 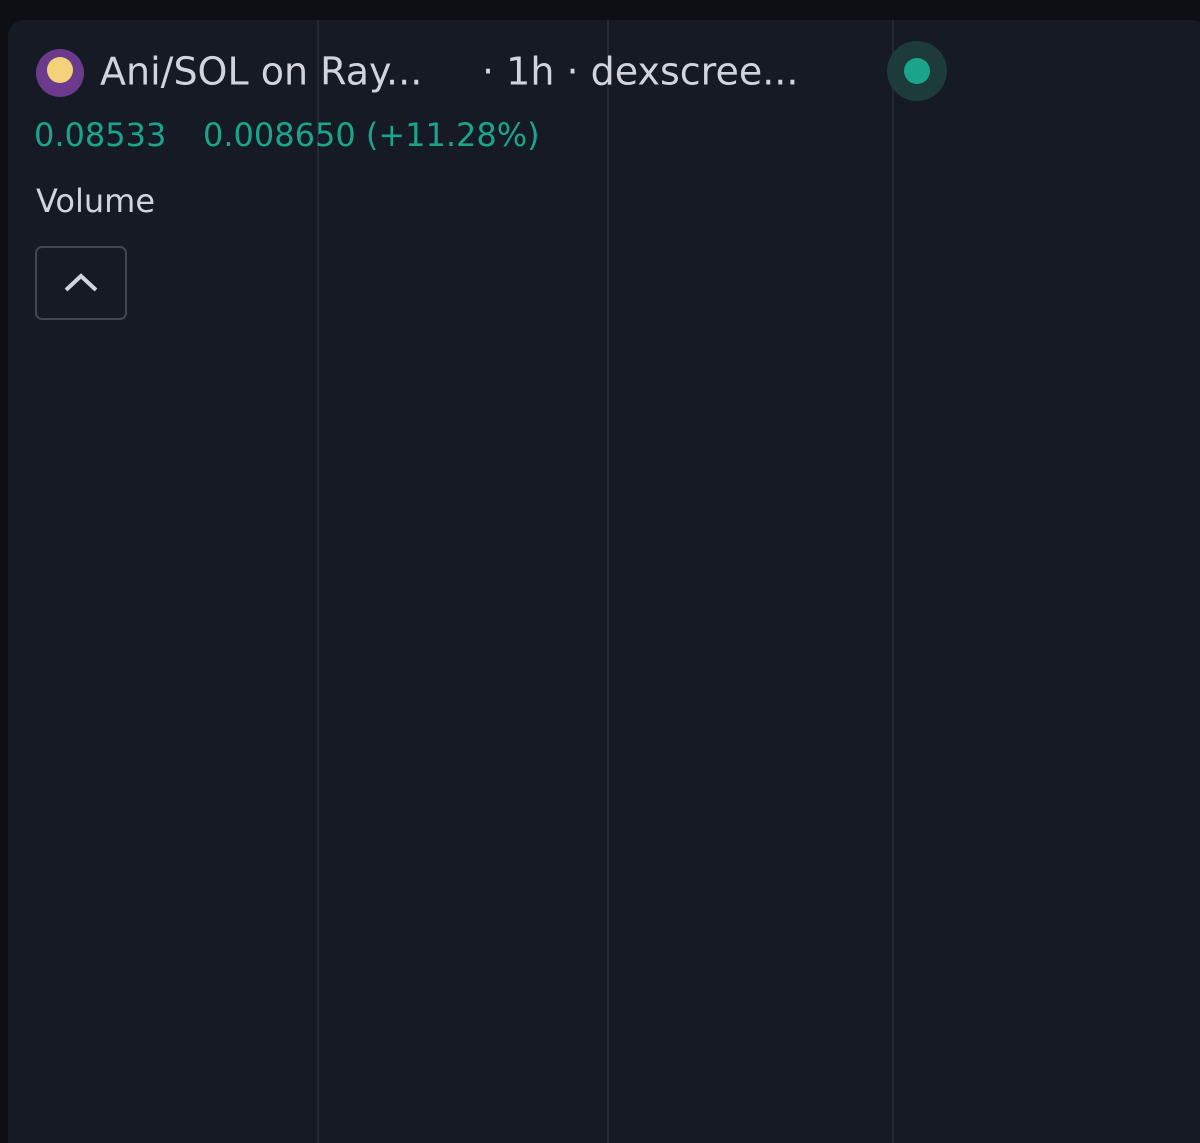 I want to click on last-price: 0.08533, so click(x=100, y=135).